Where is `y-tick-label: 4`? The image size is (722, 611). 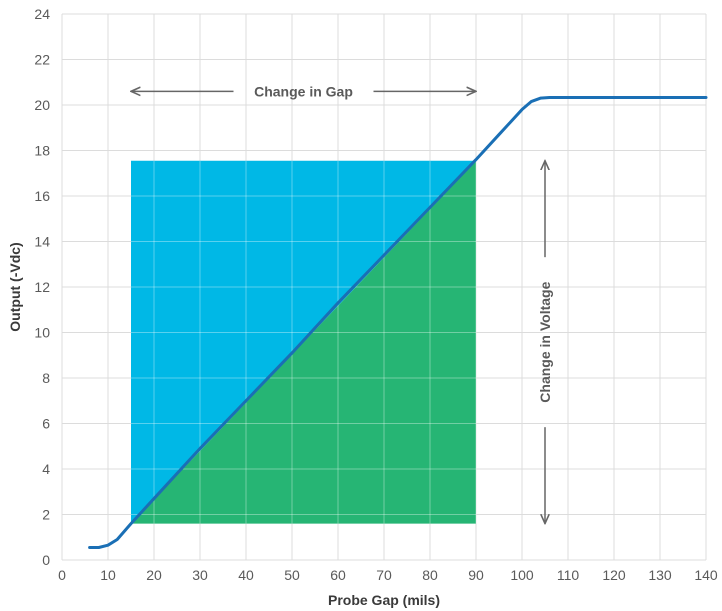
y-tick-label: 4 is located at coordinates (46, 469).